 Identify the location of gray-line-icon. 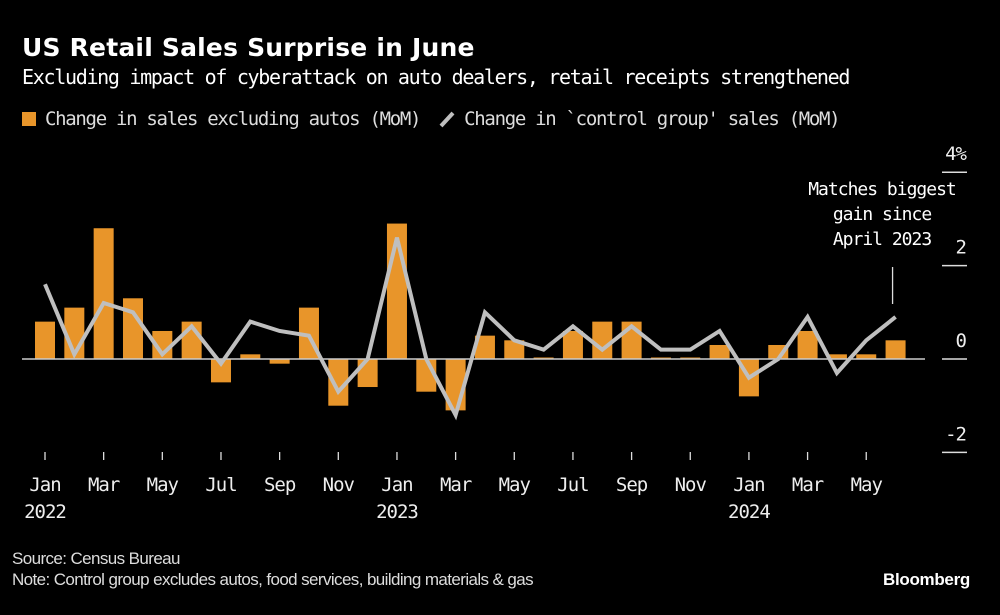
(447, 119).